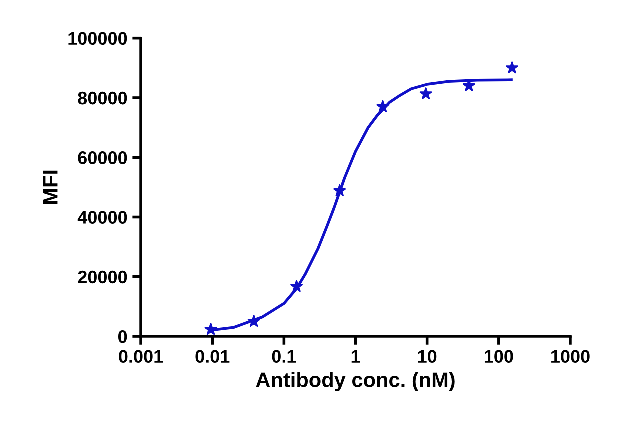  I want to click on x-tick-label: 1000, so click(571, 356).